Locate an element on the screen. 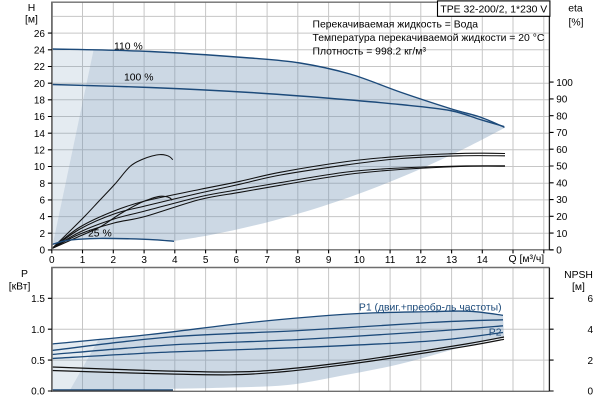 This screenshot has width=600, height=400. svg-text: 3 is located at coordinates (144, 260).